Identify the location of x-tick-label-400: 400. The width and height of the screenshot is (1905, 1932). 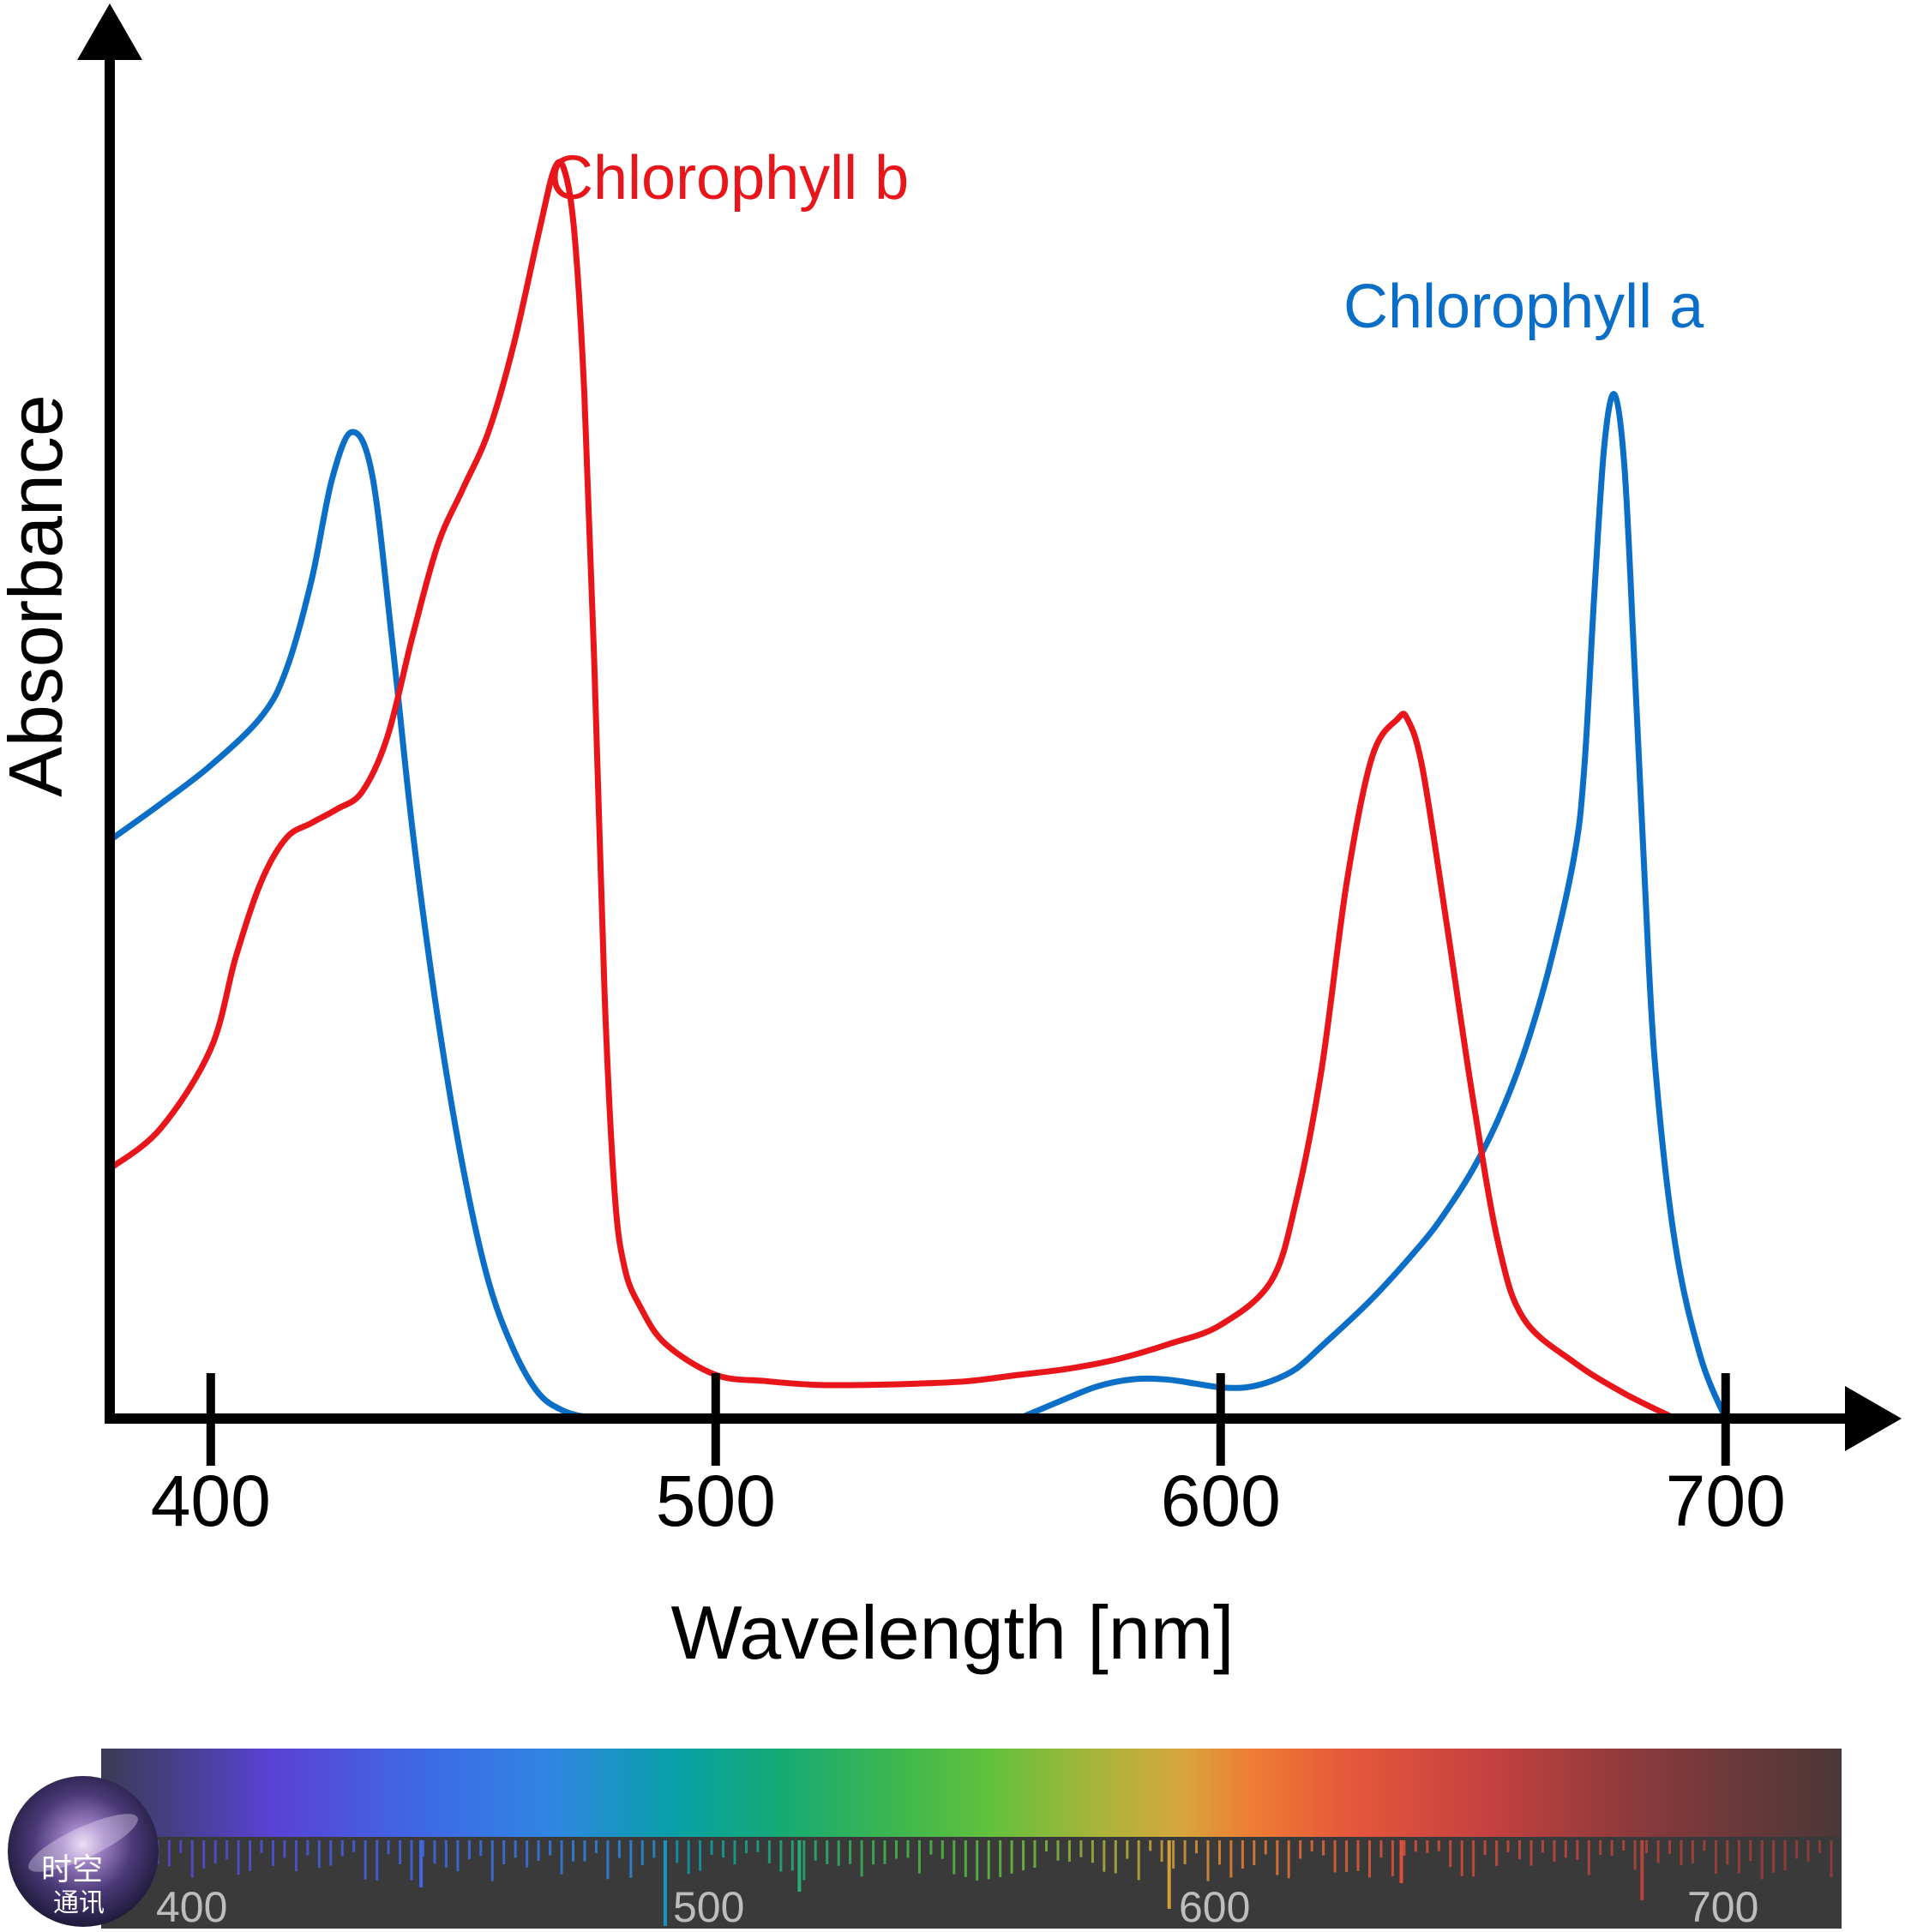
(211, 1501).